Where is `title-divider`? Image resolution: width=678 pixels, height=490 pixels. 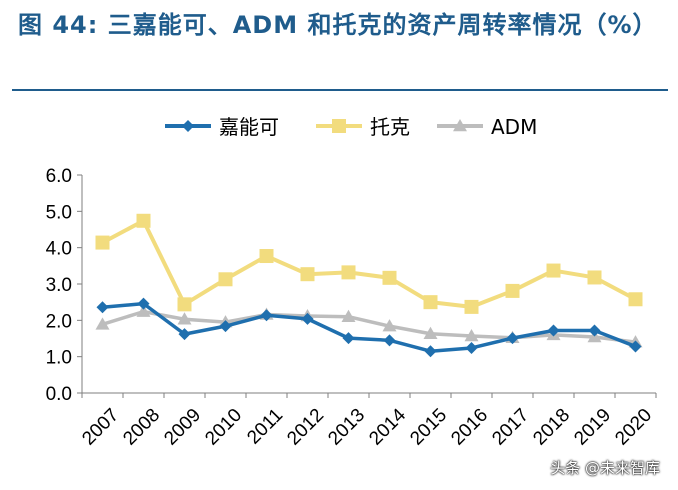
title-divider is located at coordinates (340, 90).